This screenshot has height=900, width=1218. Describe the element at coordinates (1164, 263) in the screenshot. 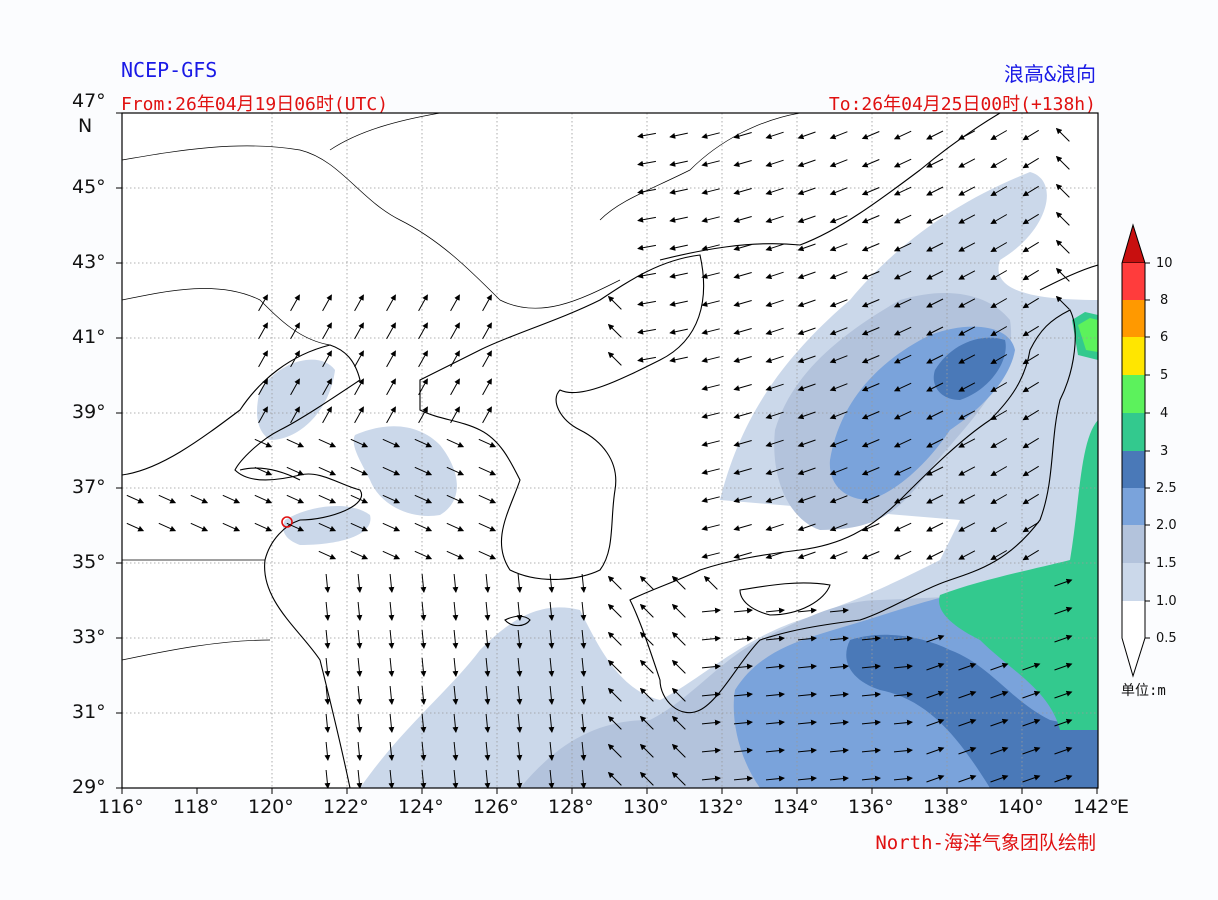

I see `colorbar-label-10: 10` at that location.